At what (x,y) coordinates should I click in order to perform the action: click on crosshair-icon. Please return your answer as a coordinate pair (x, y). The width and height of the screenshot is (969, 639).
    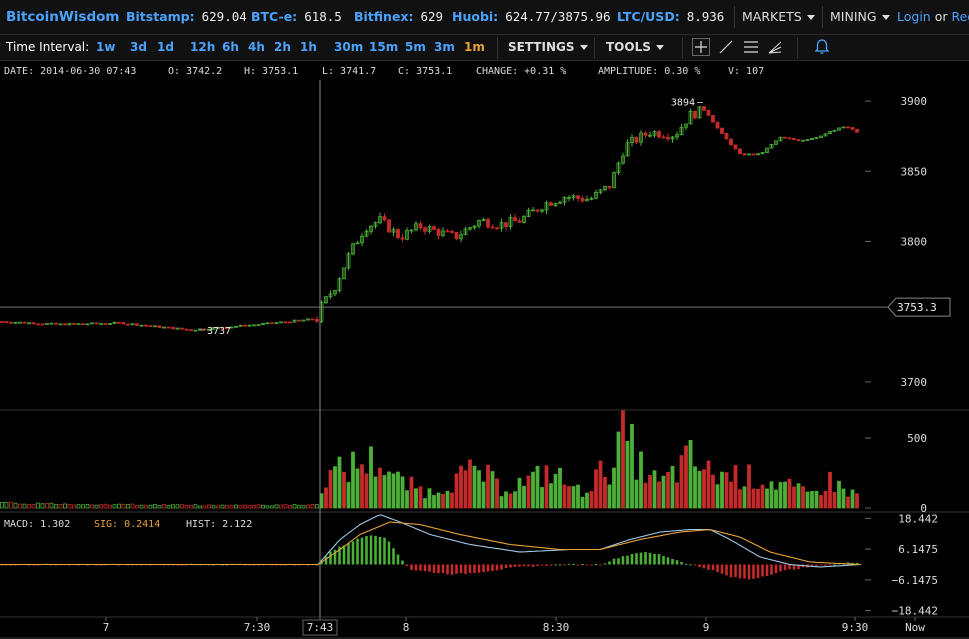
    Looking at the image, I should click on (701, 47).